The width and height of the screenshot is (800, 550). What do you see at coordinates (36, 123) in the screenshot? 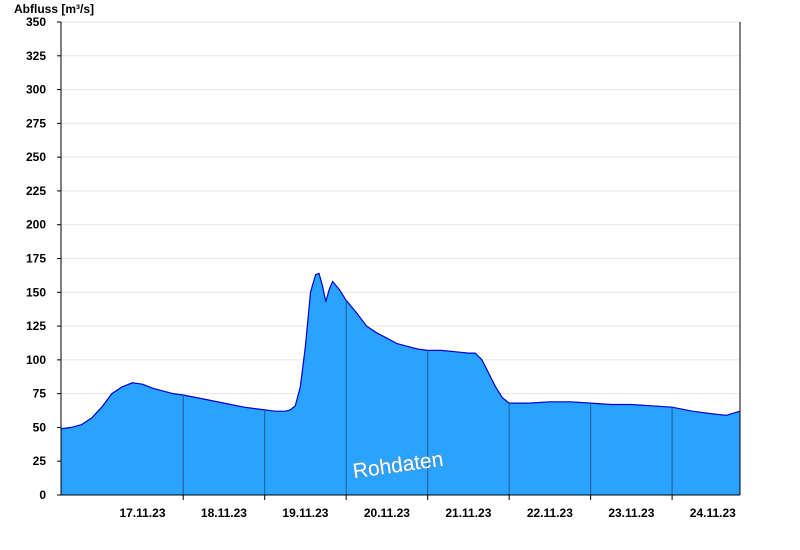
I see `y-tick-label: 275` at bounding box center [36, 123].